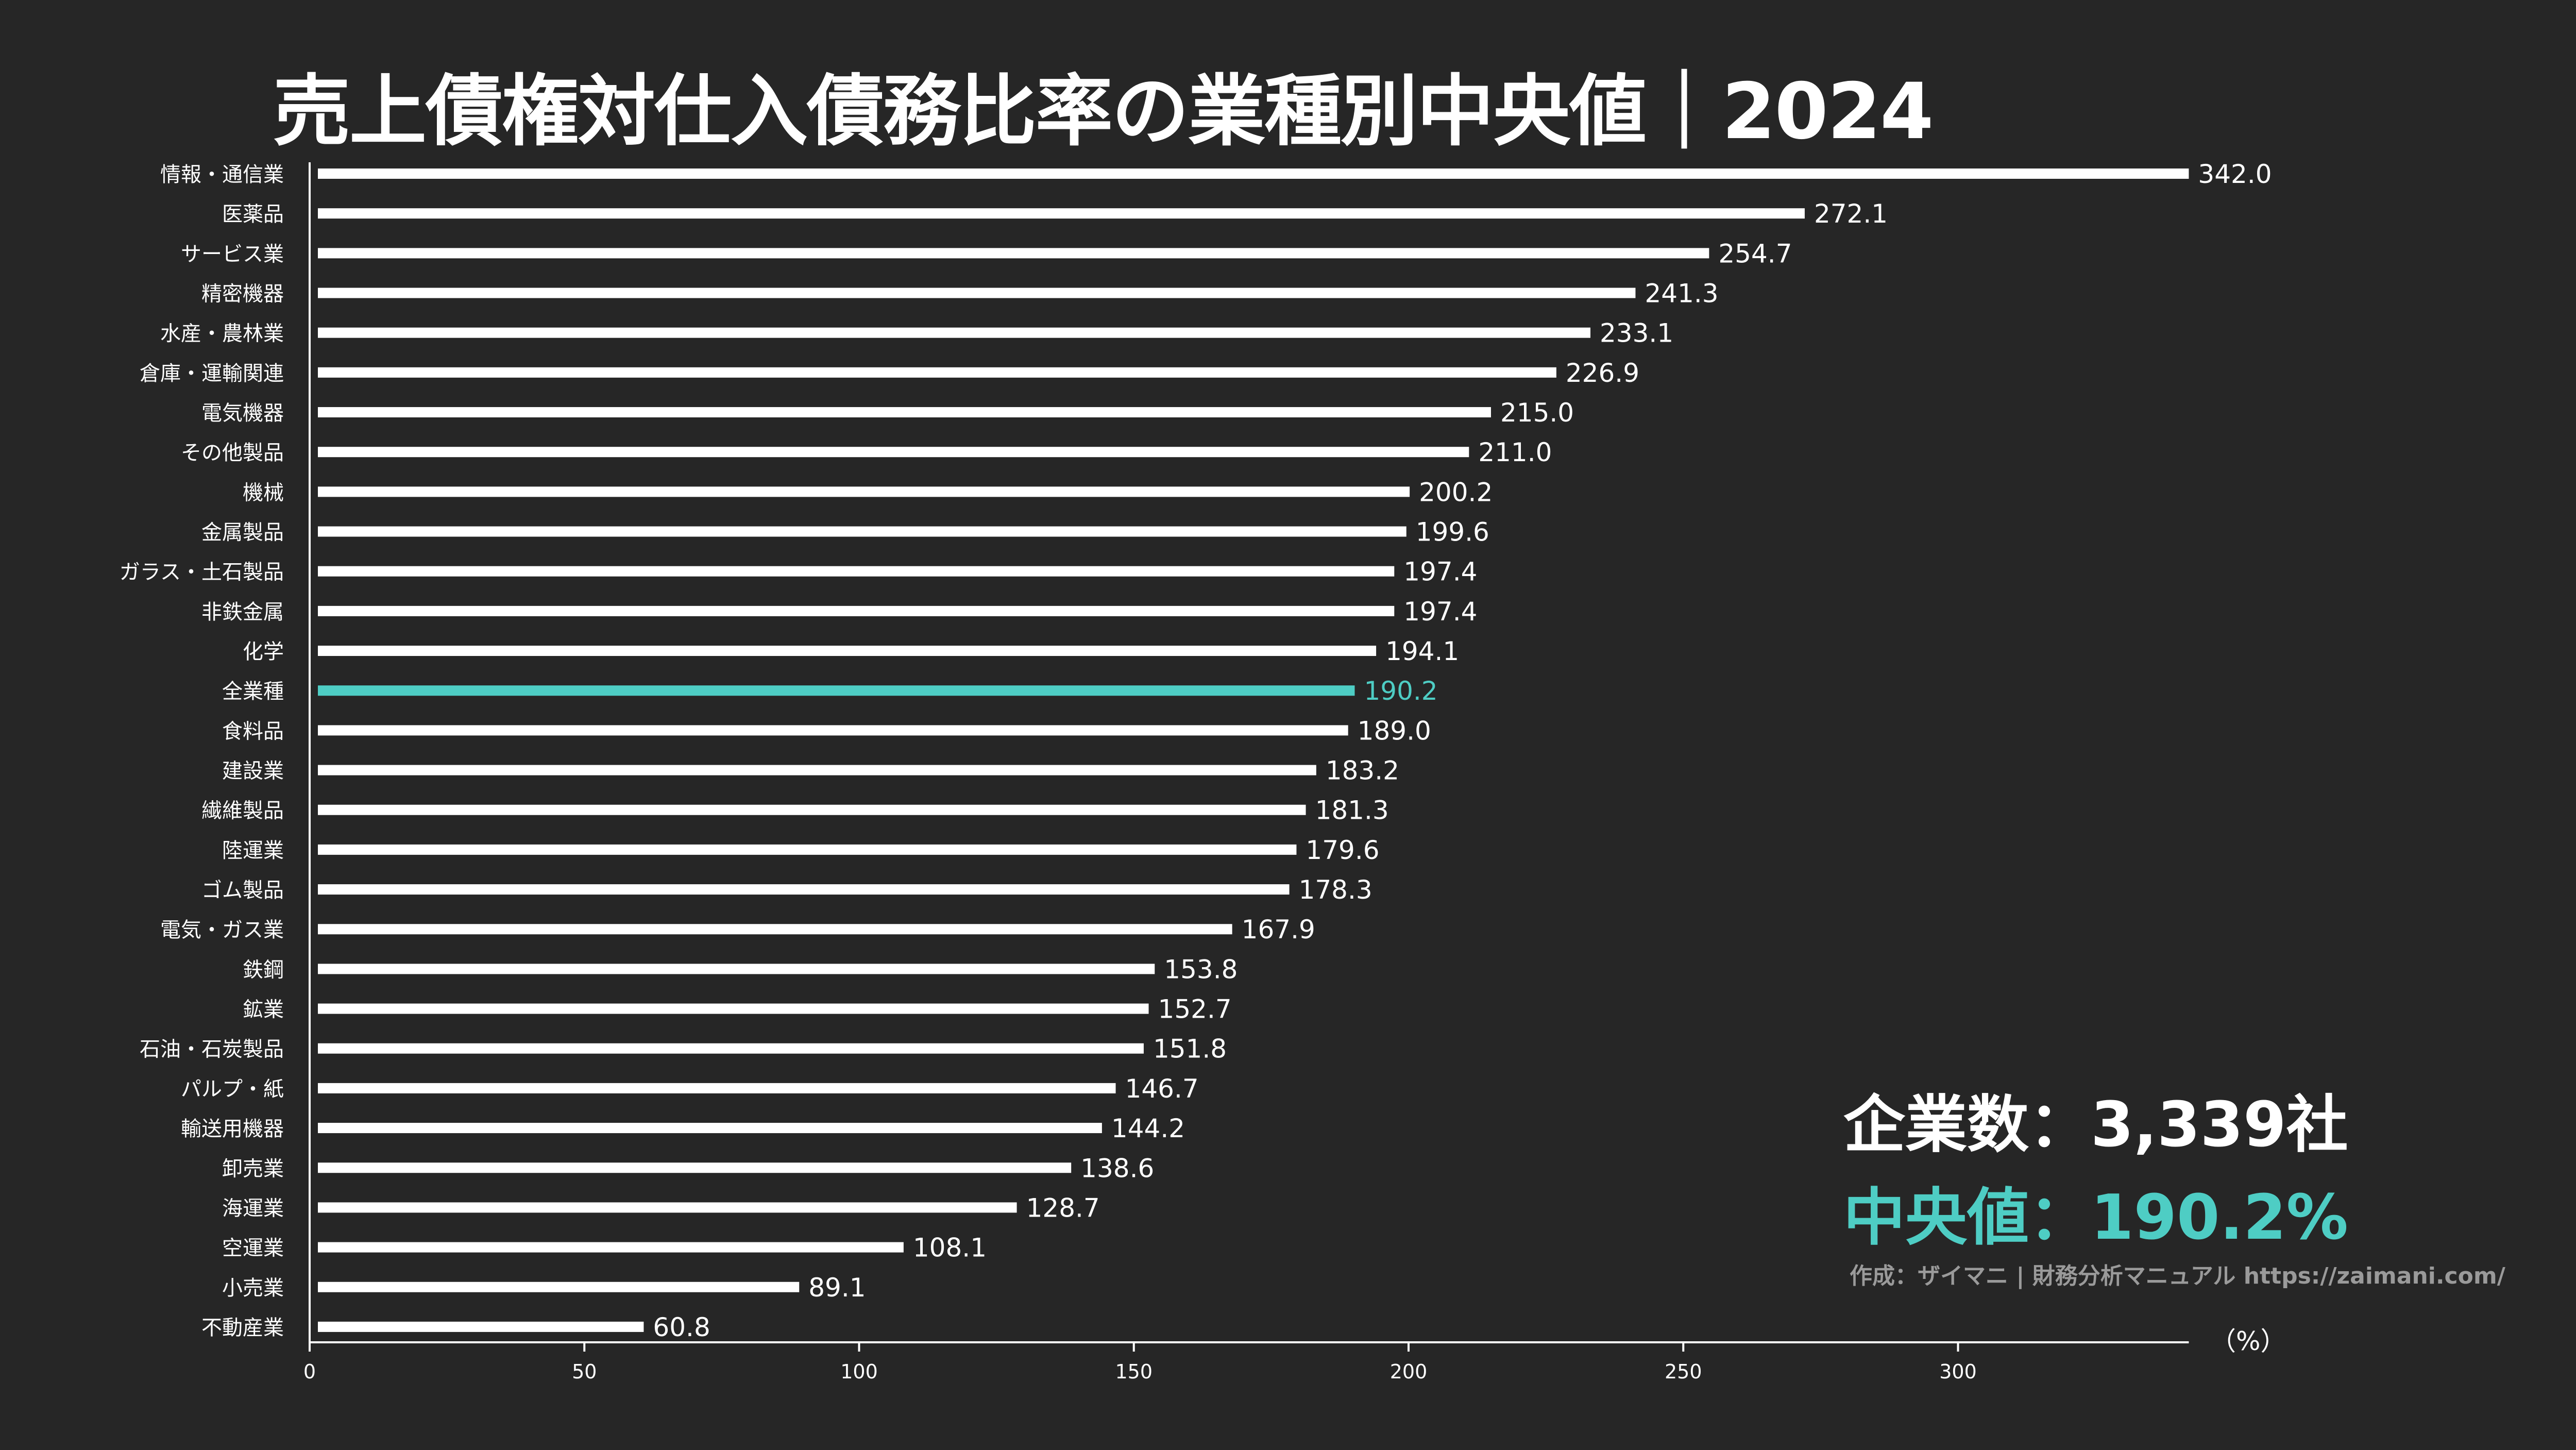 This screenshot has height=1450, width=2576. What do you see at coordinates (253, 1169) in the screenshot?
I see `category-label-26: 卸売業` at bounding box center [253, 1169].